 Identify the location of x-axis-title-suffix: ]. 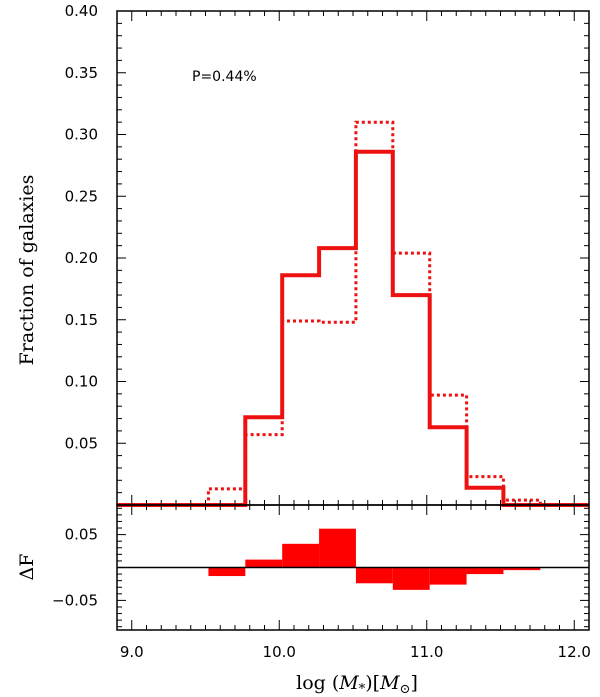
(413, 683).